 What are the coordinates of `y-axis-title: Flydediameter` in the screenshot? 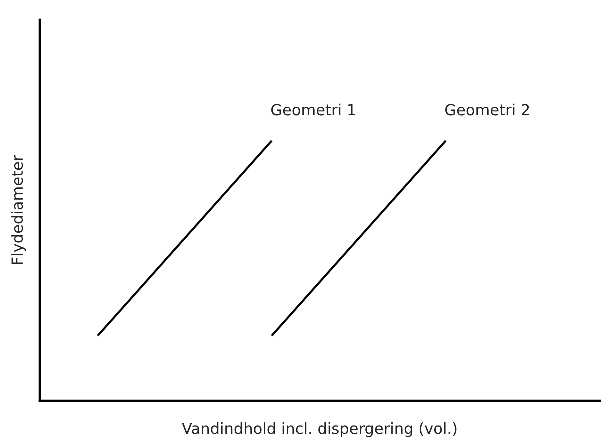 It's located at (18, 209).